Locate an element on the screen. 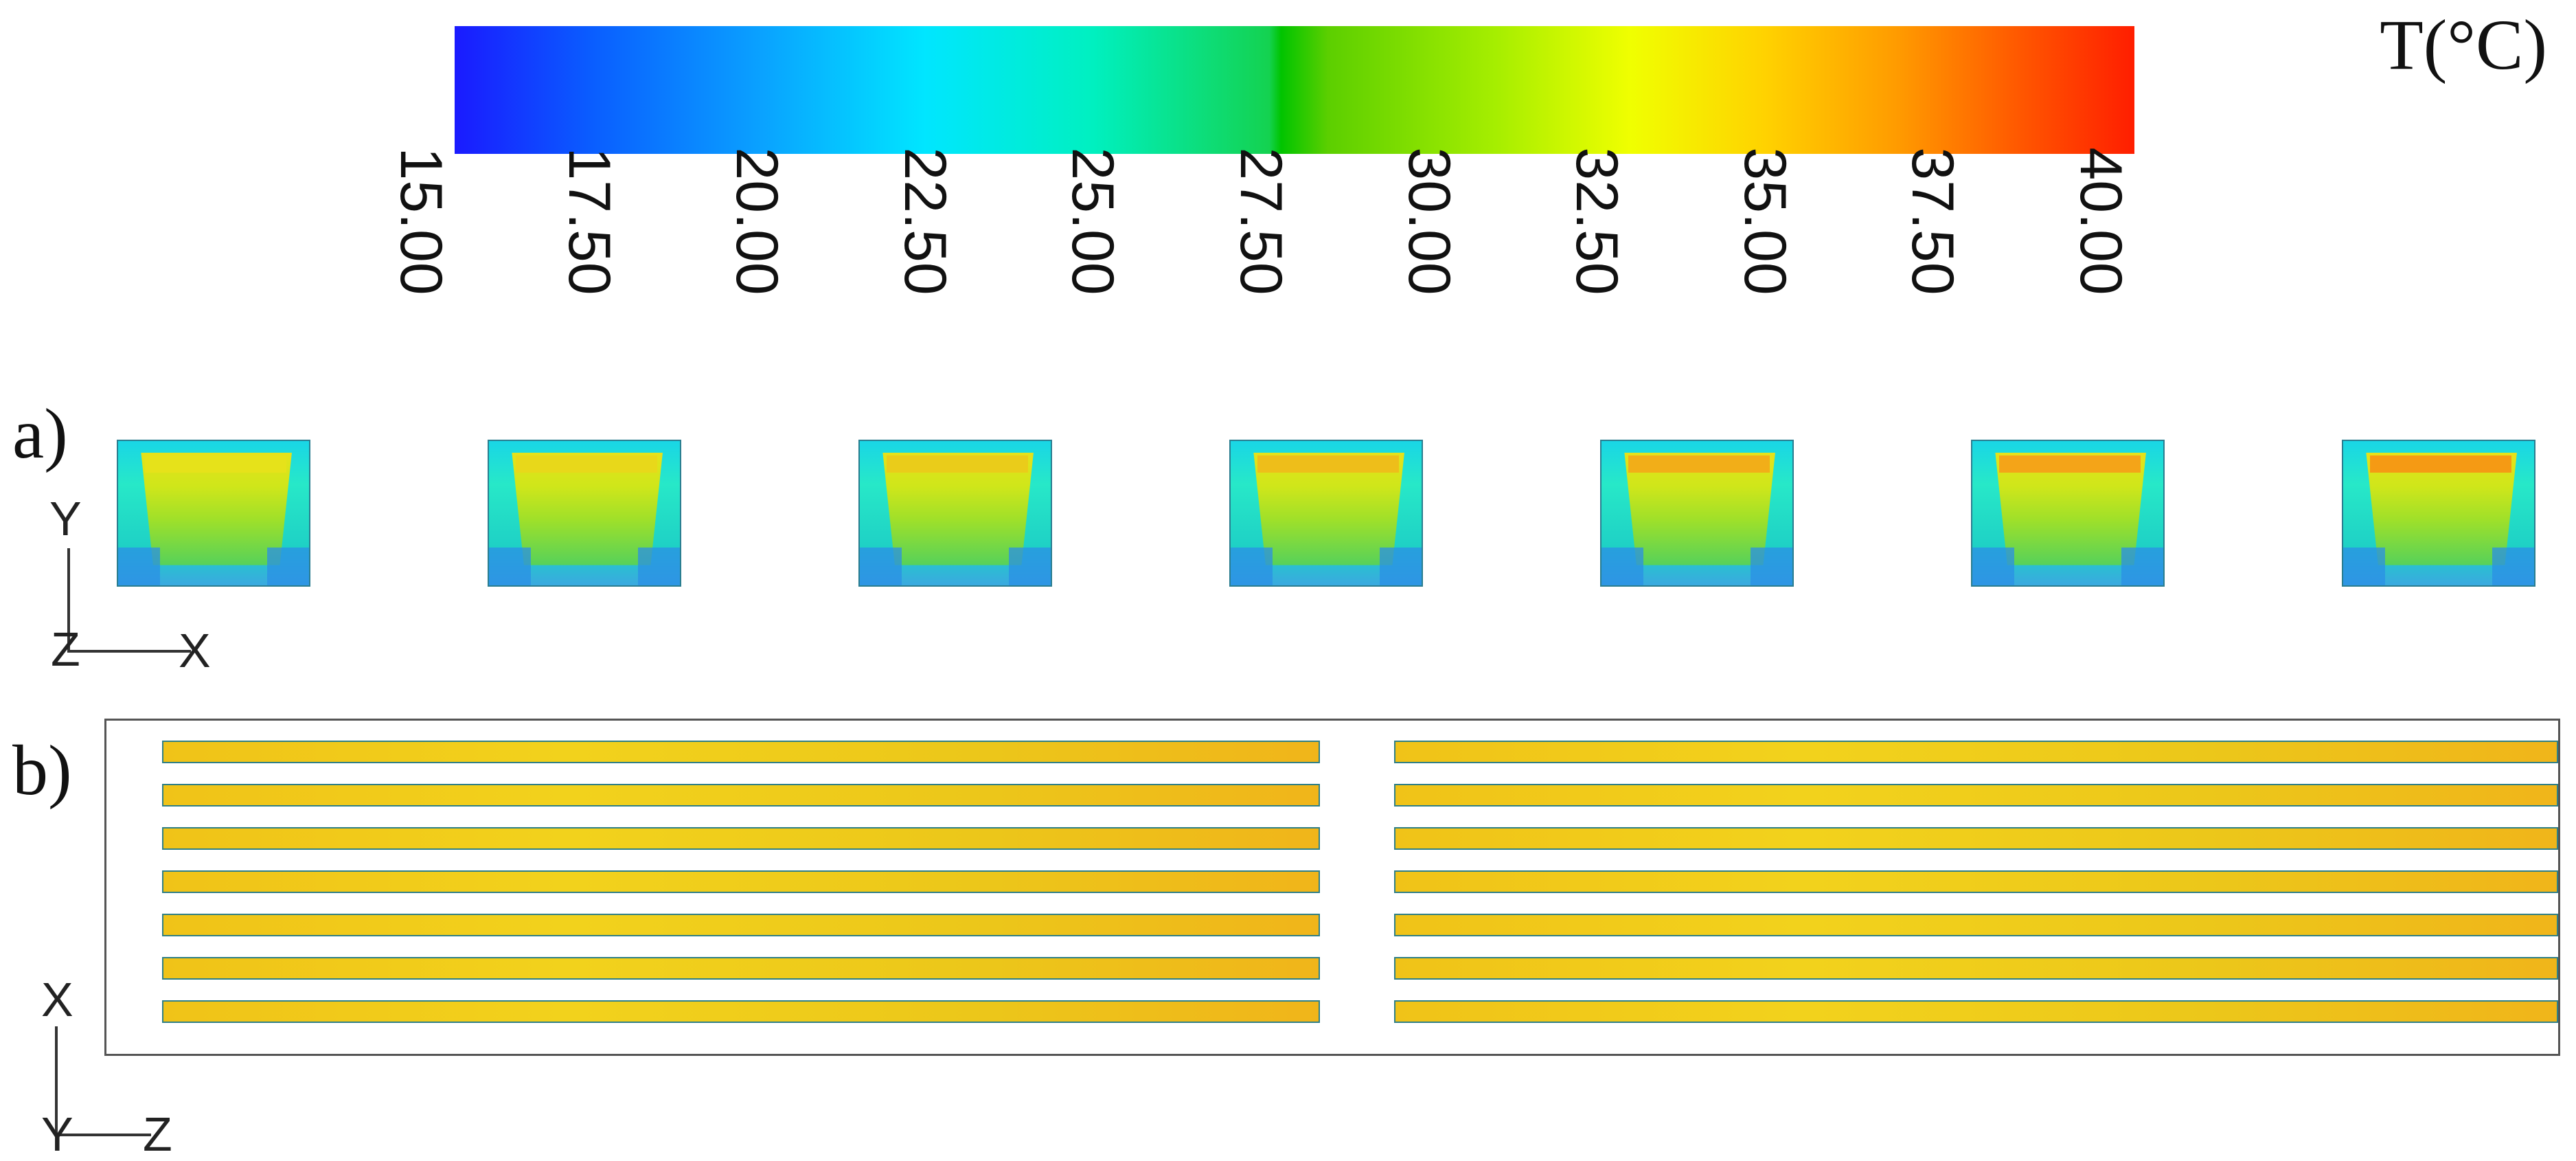 The width and height of the screenshot is (2576, 1161). axis-triad-b: X Y Z is located at coordinates (116, 1066).